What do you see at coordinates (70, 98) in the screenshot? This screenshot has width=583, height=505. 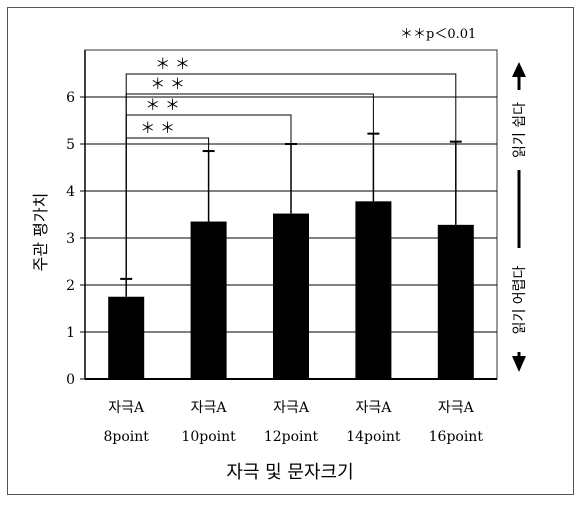 I see `y-tick-label: 6` at bounding box center [70, 98].